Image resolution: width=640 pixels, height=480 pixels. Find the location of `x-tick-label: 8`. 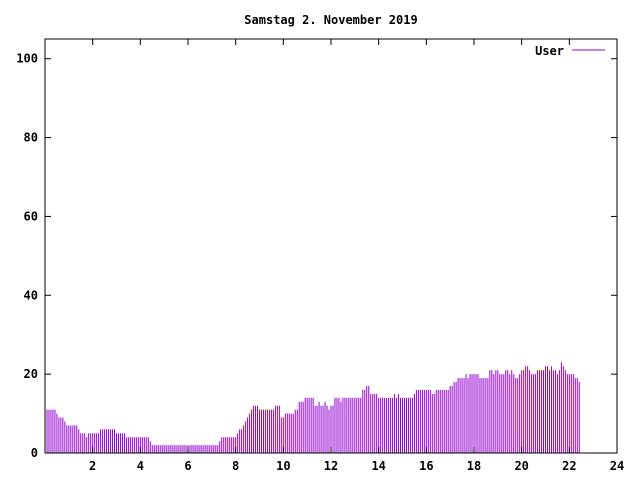

x-tick-label: 8 is located at coordinates (235, 466).